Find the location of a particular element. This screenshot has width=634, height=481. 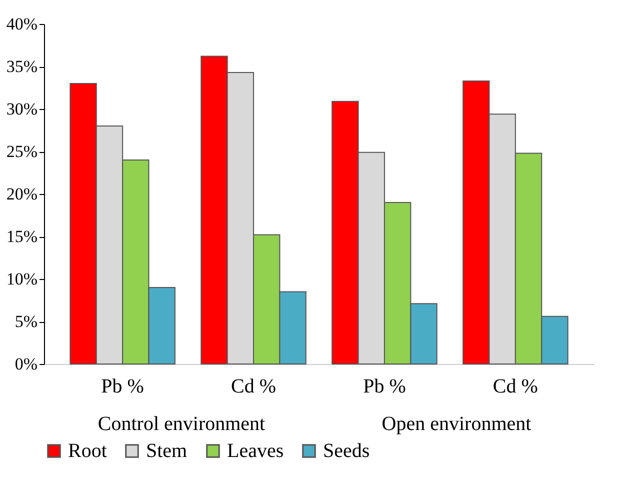

y-tick-label: 30% is located at coordinates (22, 109).